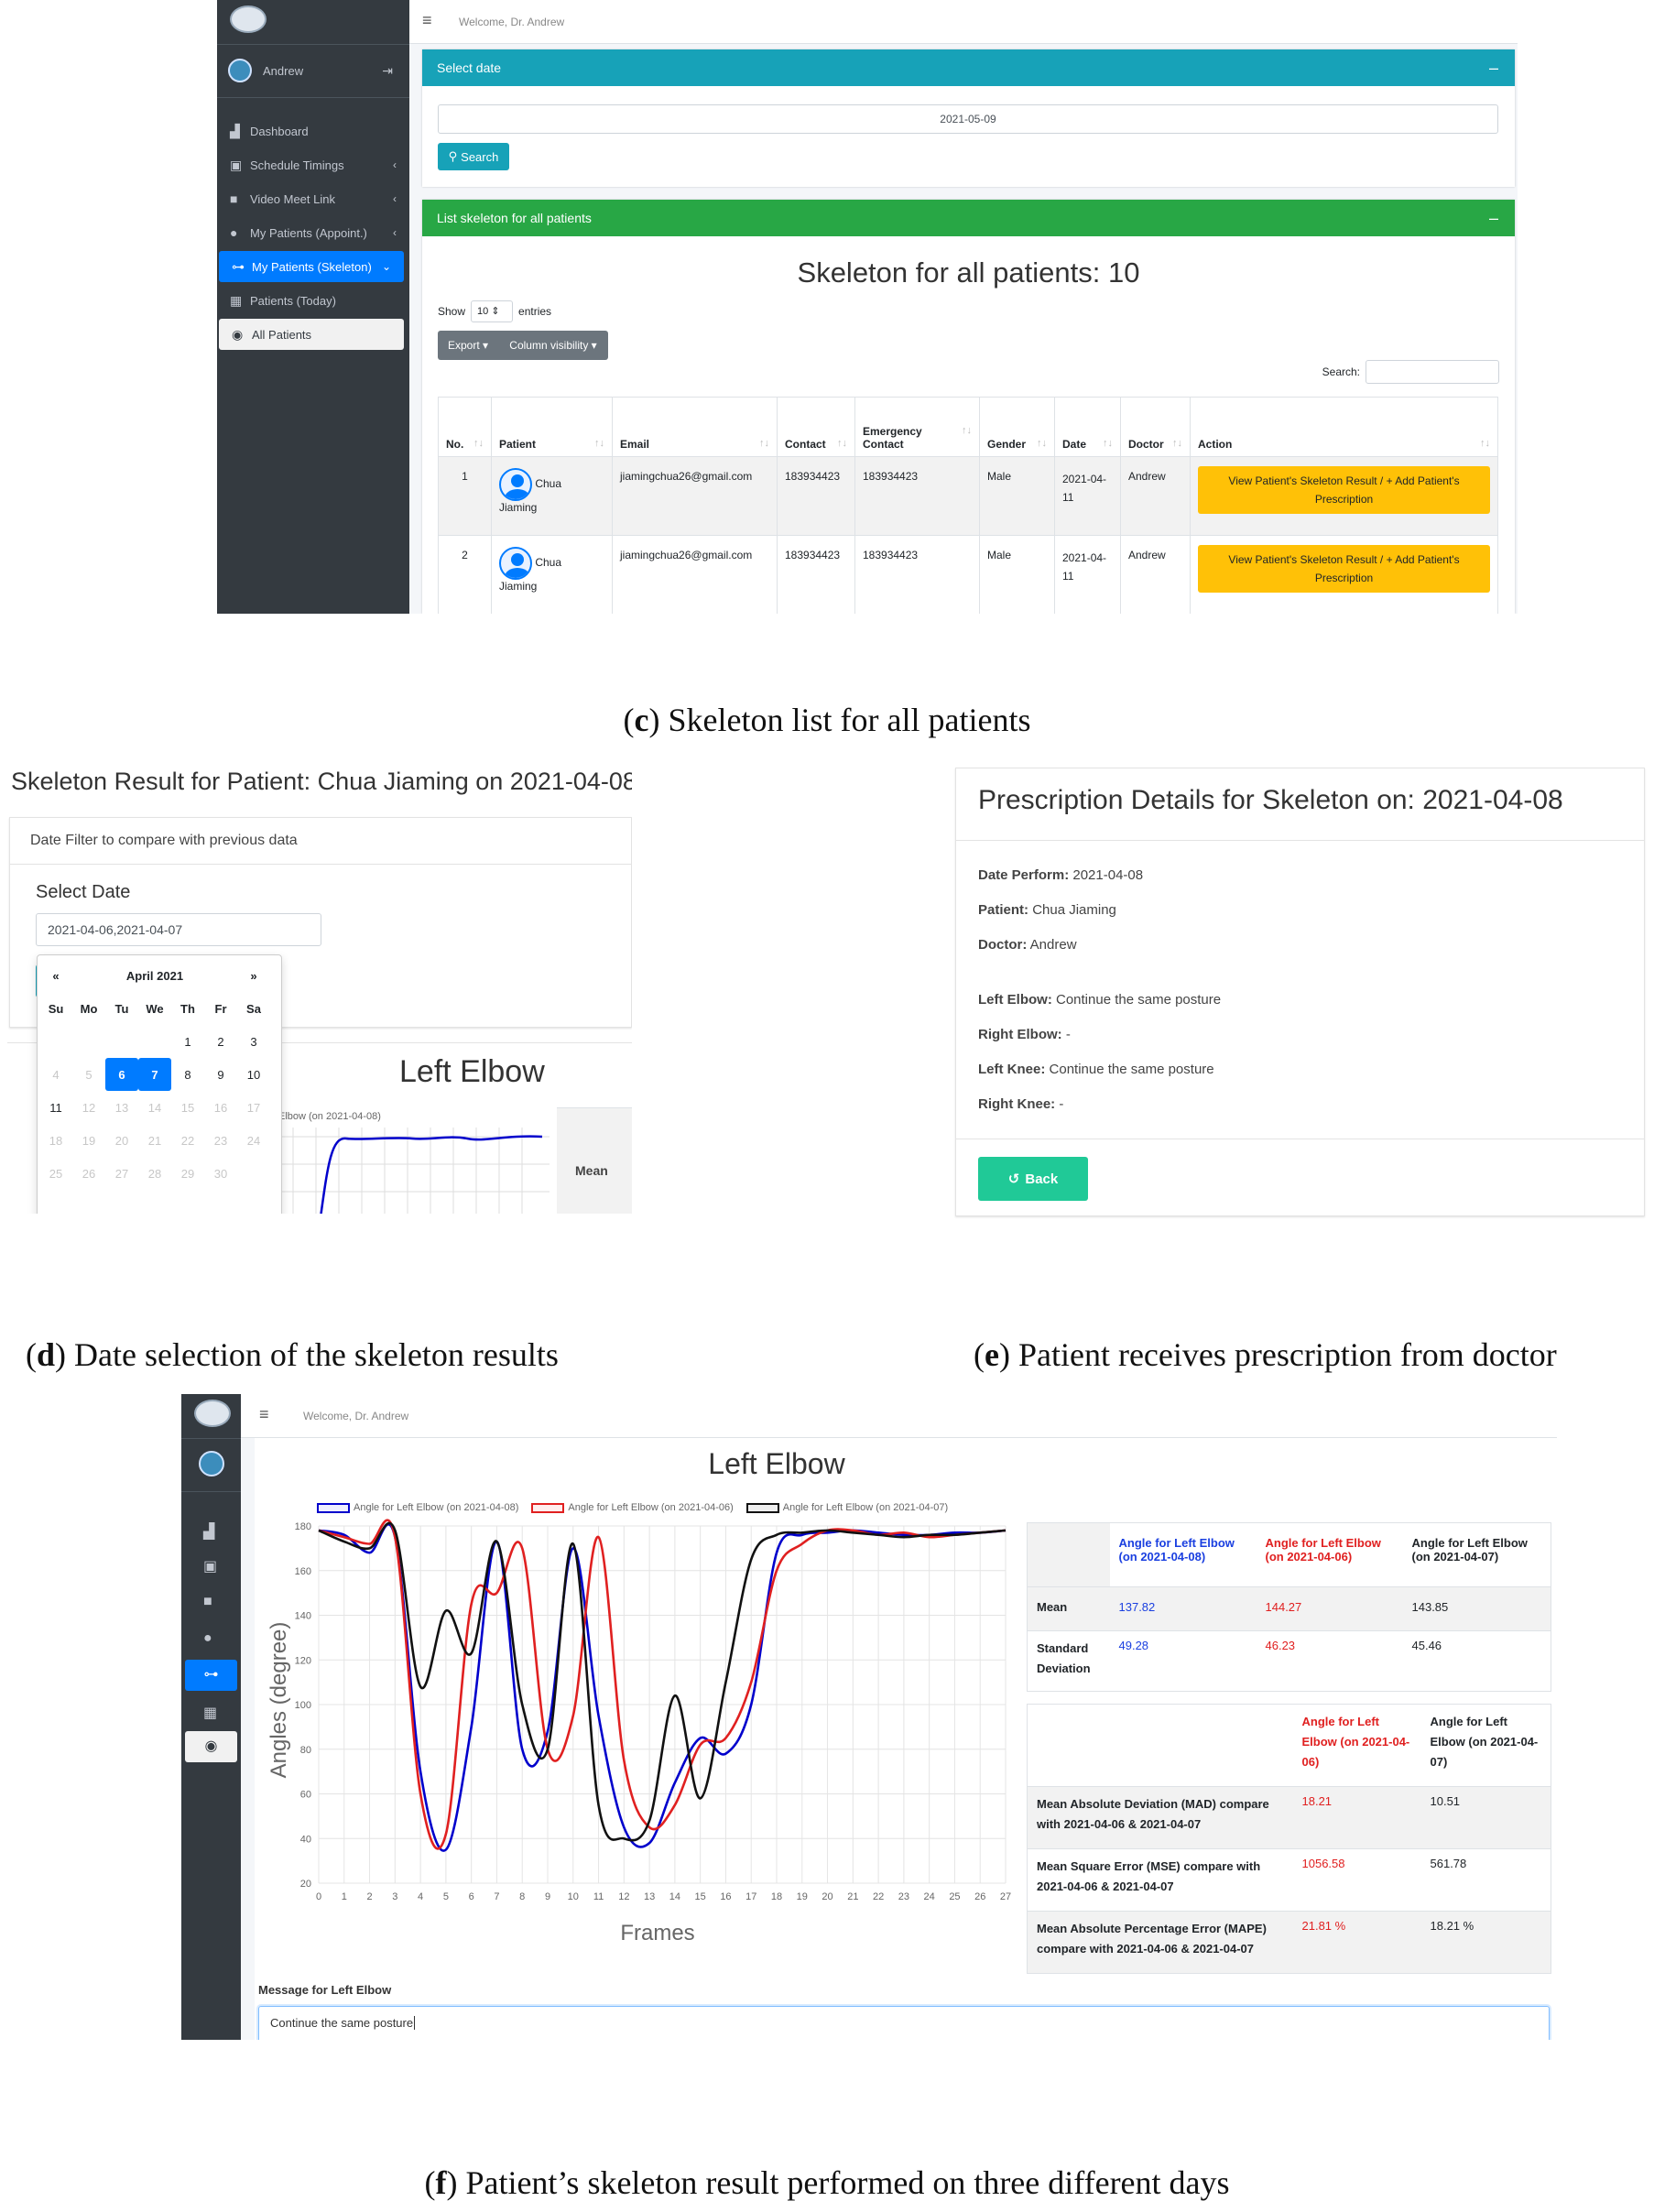 This screenshot has height=2212, width=1654. Describe the element at coordinates (415, 2023) in the screenshot. I see `text-cursor` at that location.